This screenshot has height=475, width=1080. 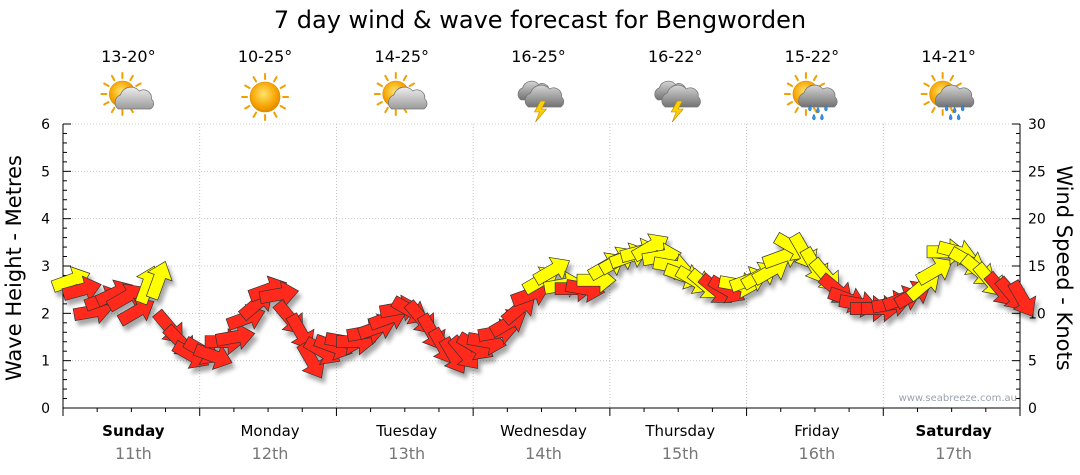 What do you see at coordinates (14, 268) in the screenshot?
I see `left-axis-title: Wave Height - Metres` at bounding box center [14, 268].